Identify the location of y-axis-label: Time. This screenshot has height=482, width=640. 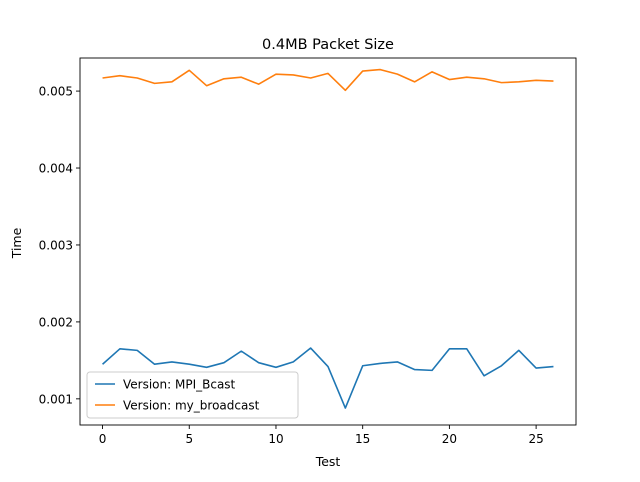
(16, 243).